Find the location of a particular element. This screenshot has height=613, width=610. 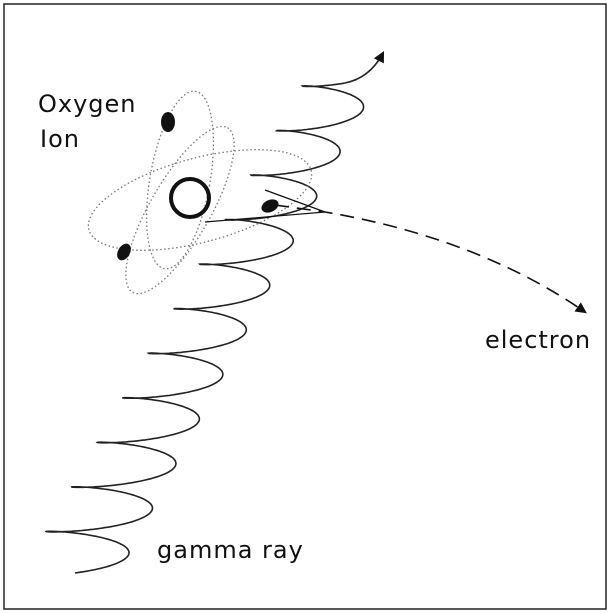

electron-label: electron is located at coordinates (538, 340).